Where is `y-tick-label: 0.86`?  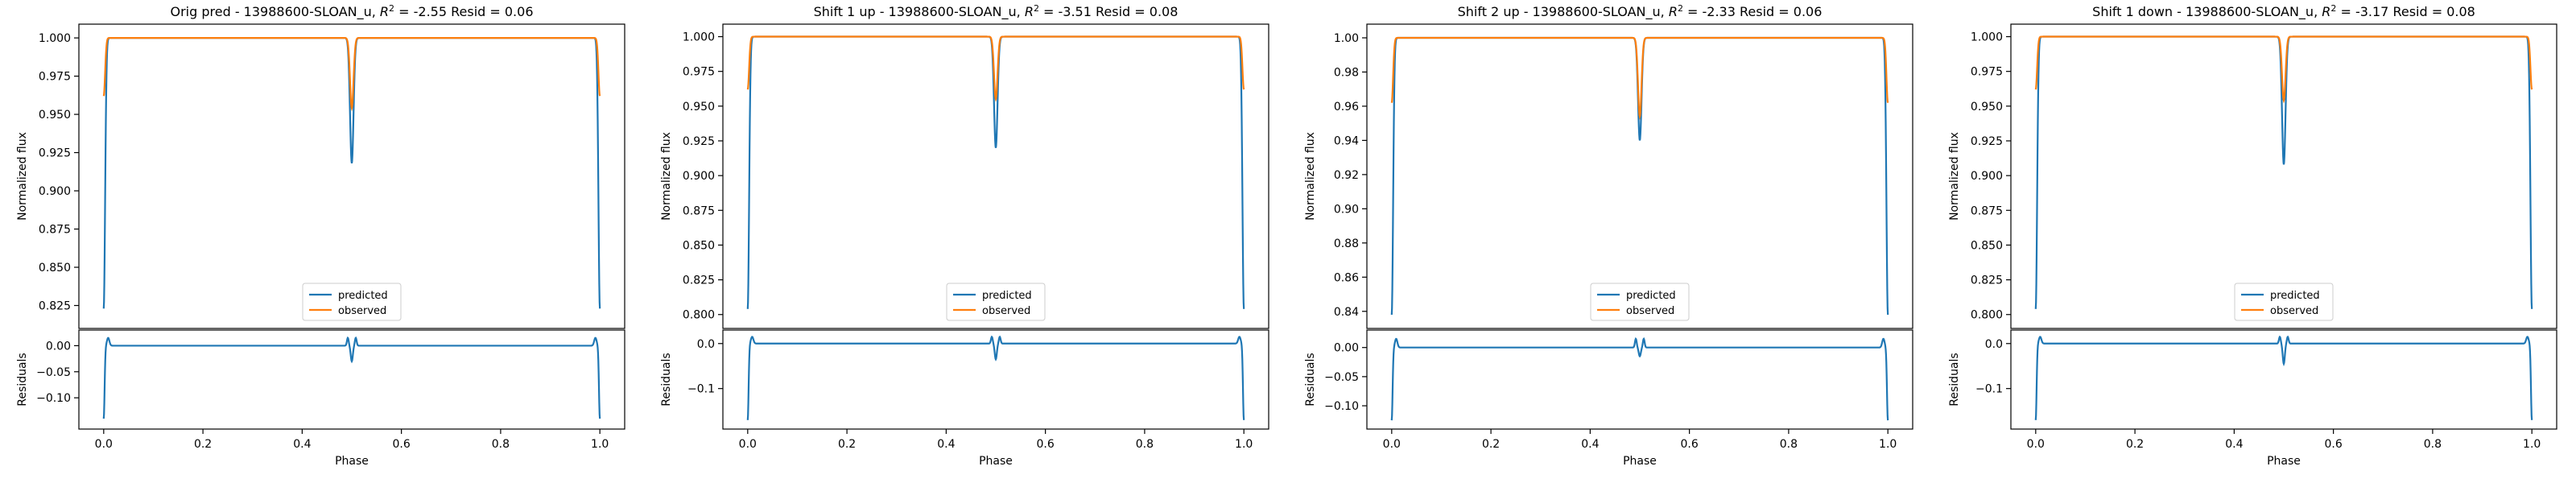 y-tick-label: 0.86 is located at coordinates (1346, 277).